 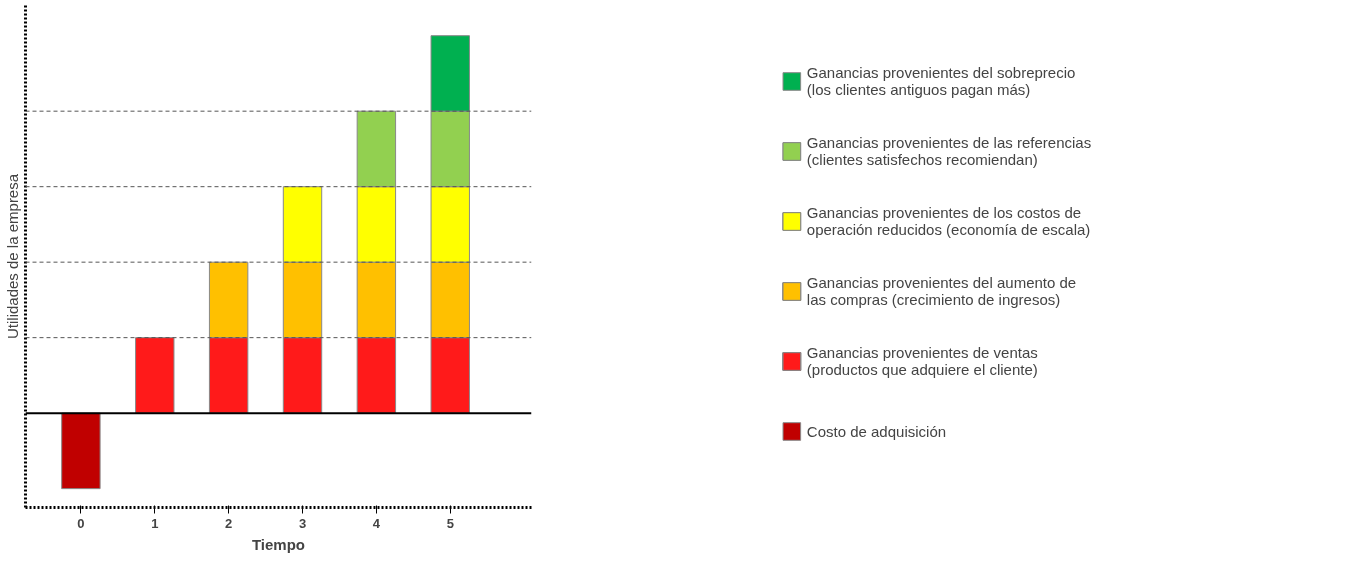 What do you see at coordinates (81, 523) in the screenshot?
I see `x-tick-label: 0` at bounding box center [81, 523].